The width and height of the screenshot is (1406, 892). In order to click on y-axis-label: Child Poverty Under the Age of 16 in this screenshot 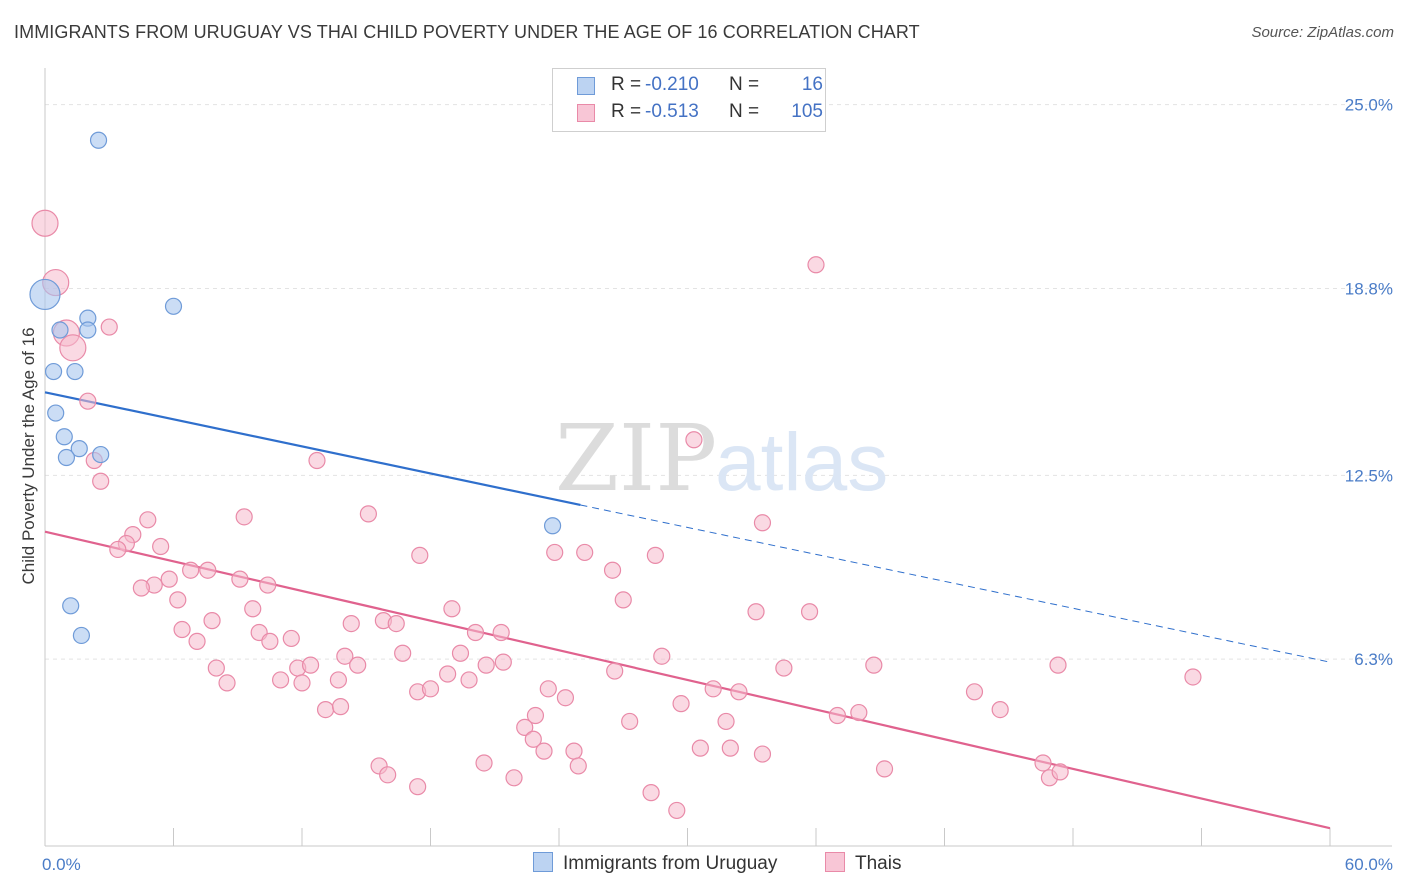, I will do `click(28, 455)`.